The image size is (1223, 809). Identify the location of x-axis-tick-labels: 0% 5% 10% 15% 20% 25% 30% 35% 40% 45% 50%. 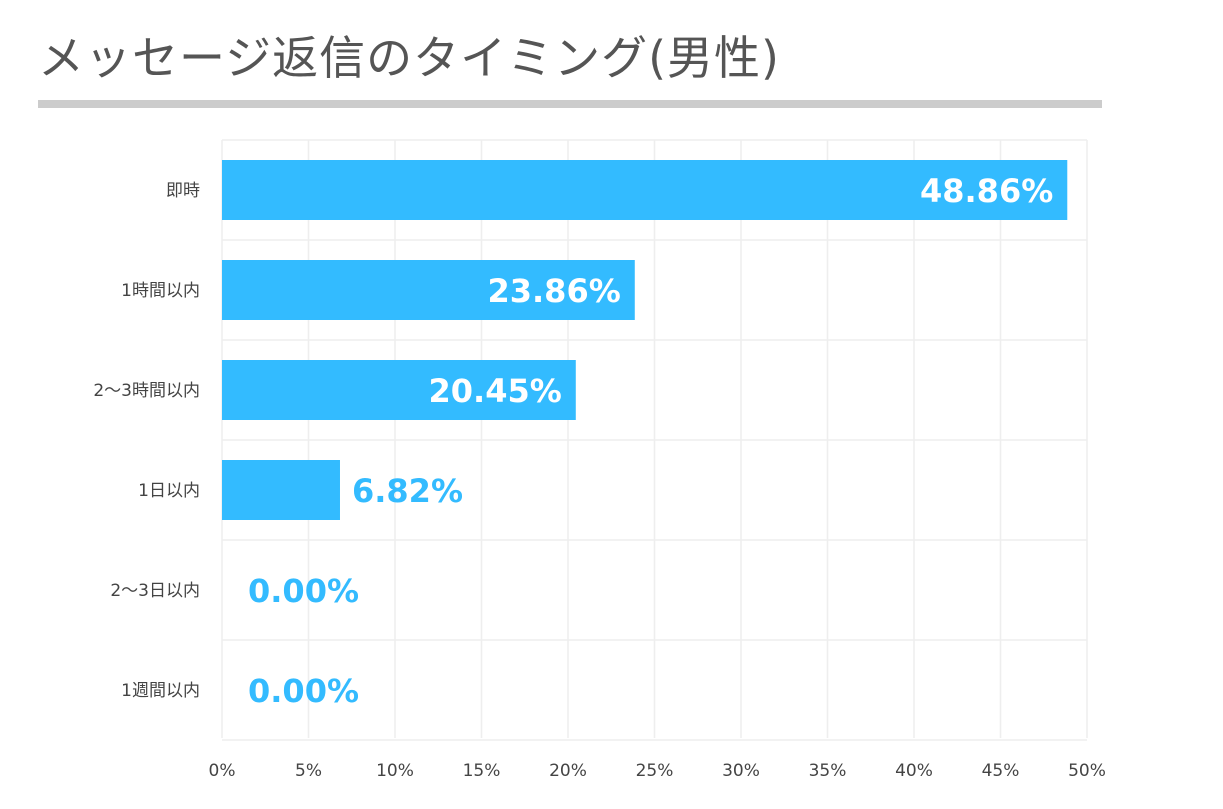
(657, 771).